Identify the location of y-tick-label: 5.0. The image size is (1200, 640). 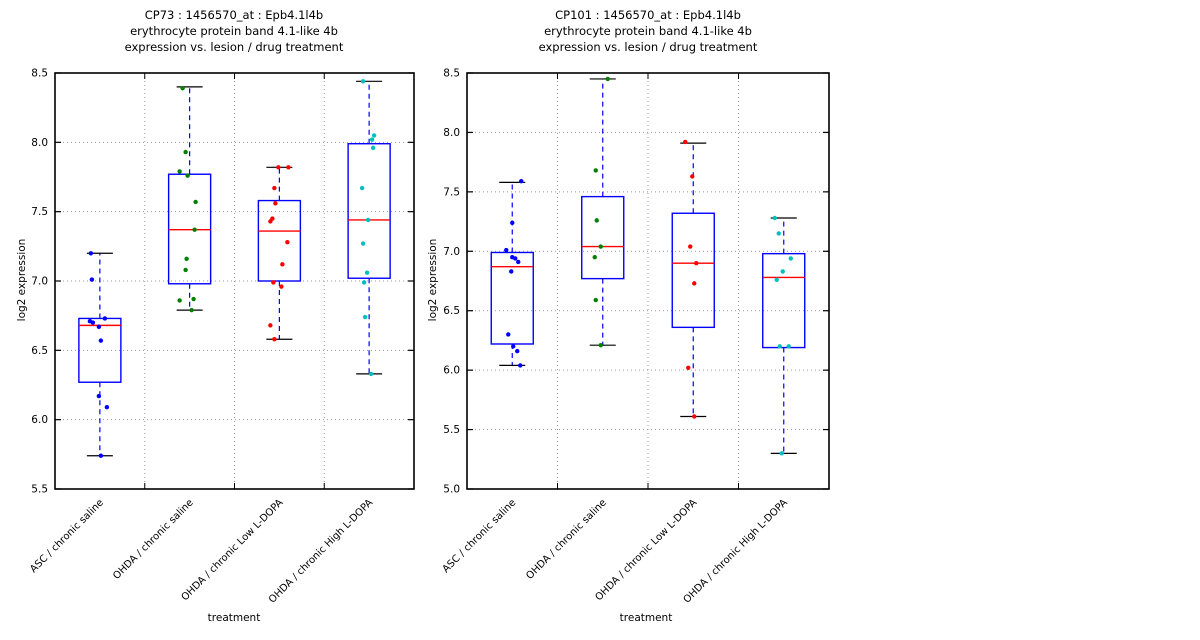
(451, 490).